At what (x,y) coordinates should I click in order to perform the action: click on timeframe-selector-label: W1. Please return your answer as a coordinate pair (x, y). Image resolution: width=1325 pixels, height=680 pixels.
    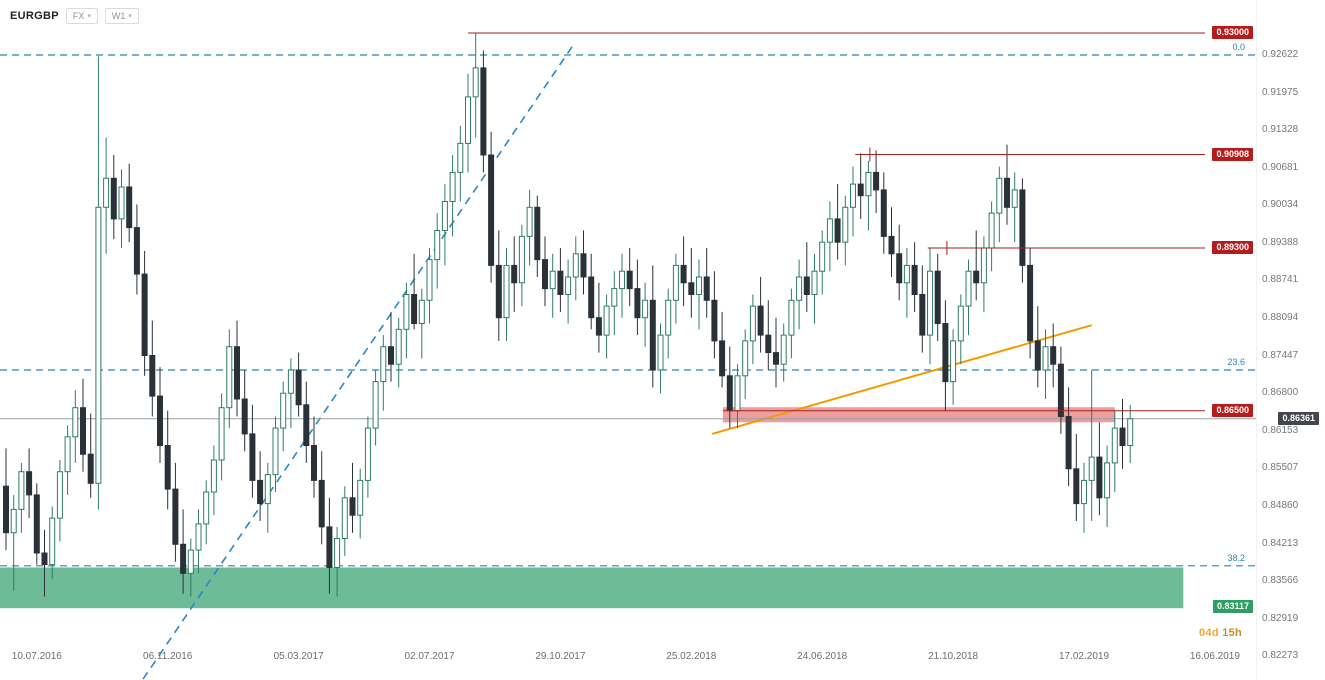
    Looking at the image, I should click on (118, 16).